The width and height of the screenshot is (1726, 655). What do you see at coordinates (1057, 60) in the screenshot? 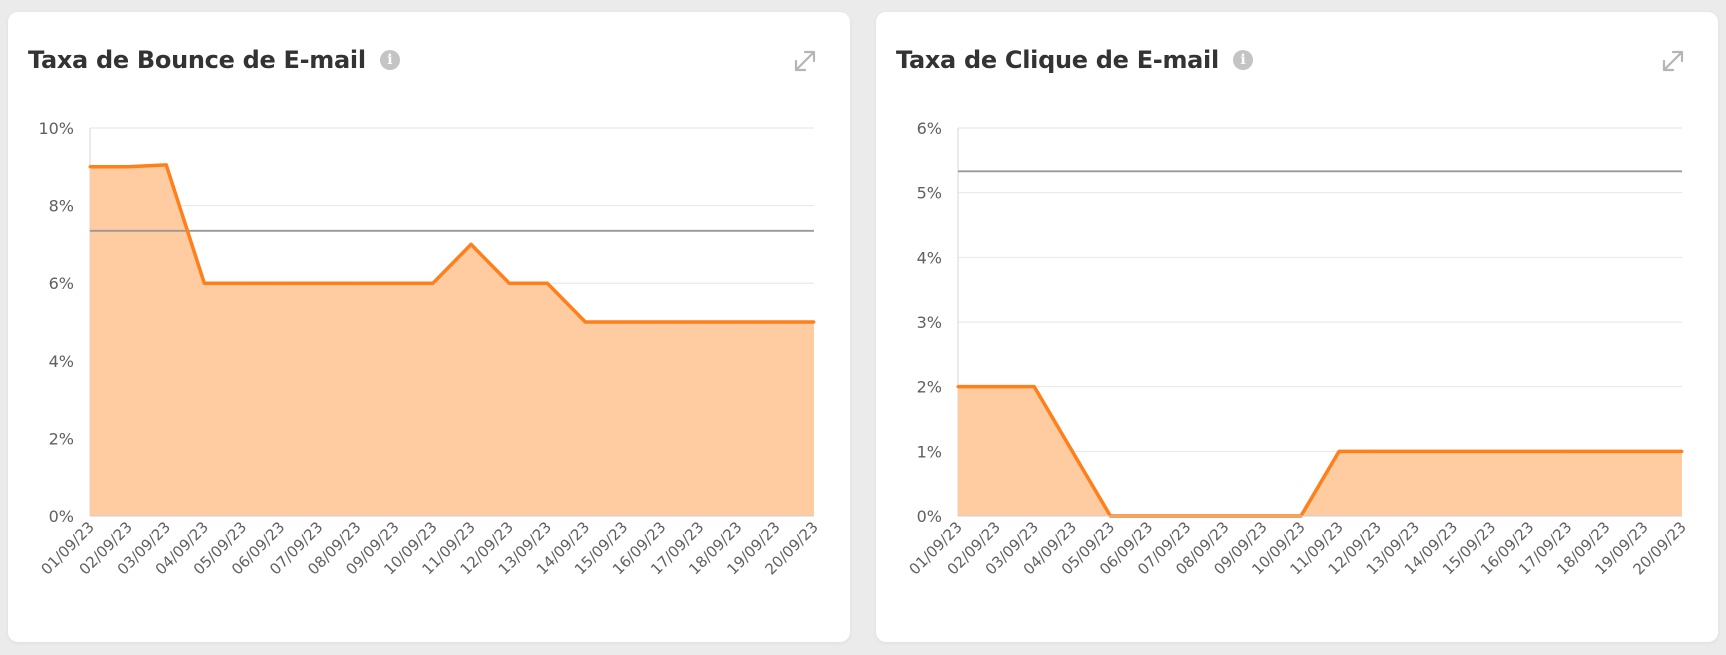
I see `card-title-text: Taxa de Clique de E-mail` at bounding box center [1057, 60].